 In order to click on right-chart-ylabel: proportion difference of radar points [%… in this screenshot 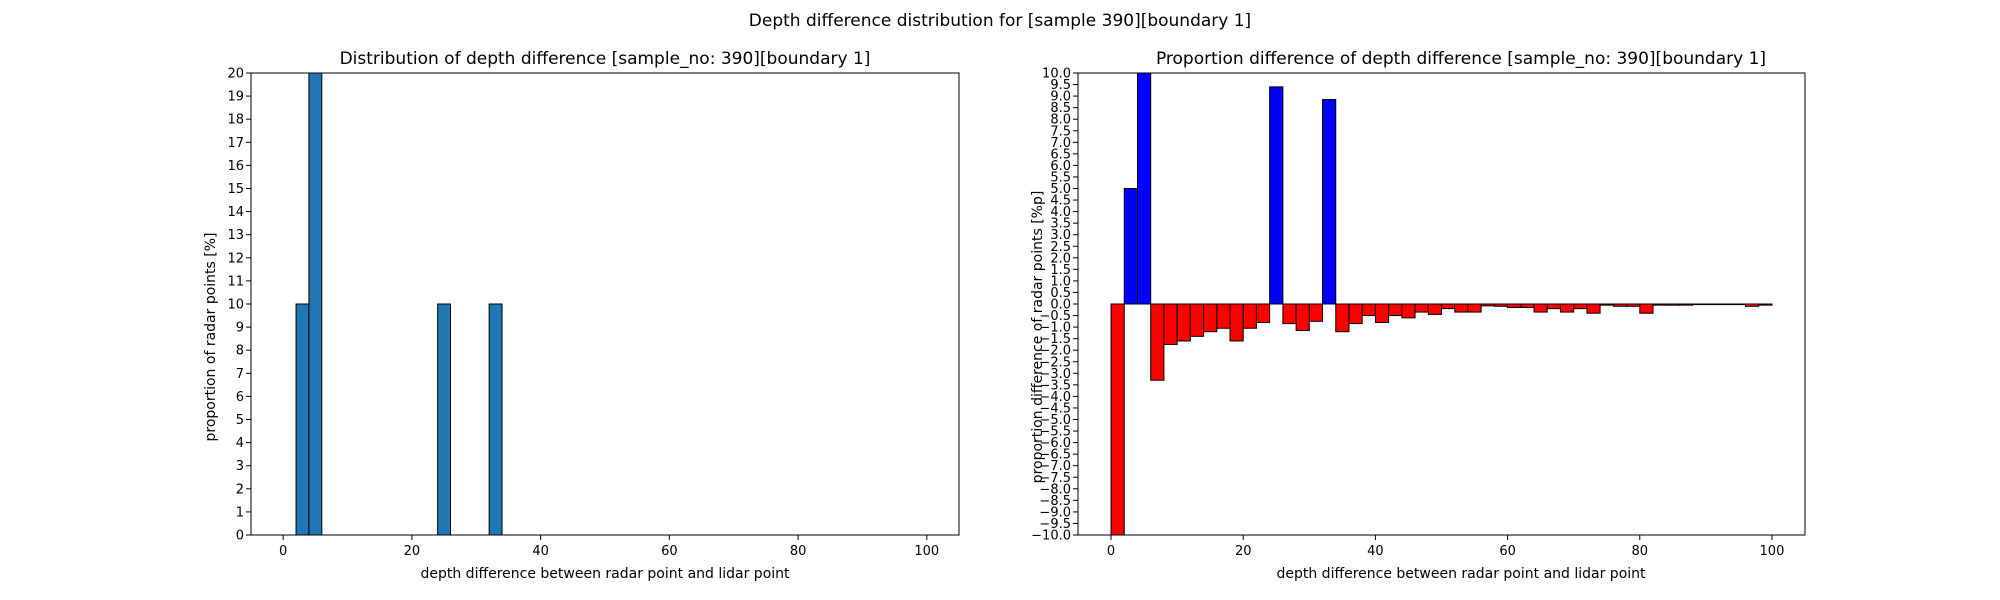, I will do `click(1038, 337)`.